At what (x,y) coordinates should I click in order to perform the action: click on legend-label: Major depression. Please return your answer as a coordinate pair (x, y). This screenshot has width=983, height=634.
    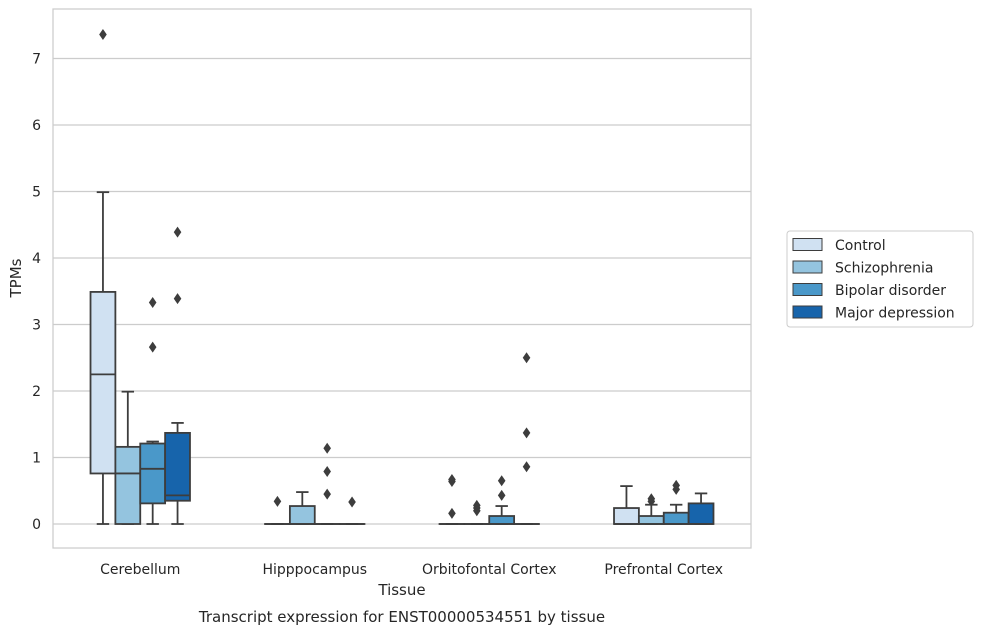
    Looking at the image, I should click on (895, 314).